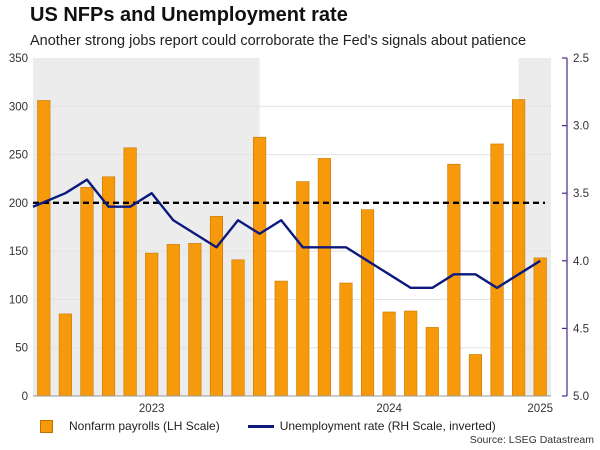  What do you see at coordinates (18, 204) in the screenshot?
I see `left-tick-label: 200` at bounding box center [18, 204].